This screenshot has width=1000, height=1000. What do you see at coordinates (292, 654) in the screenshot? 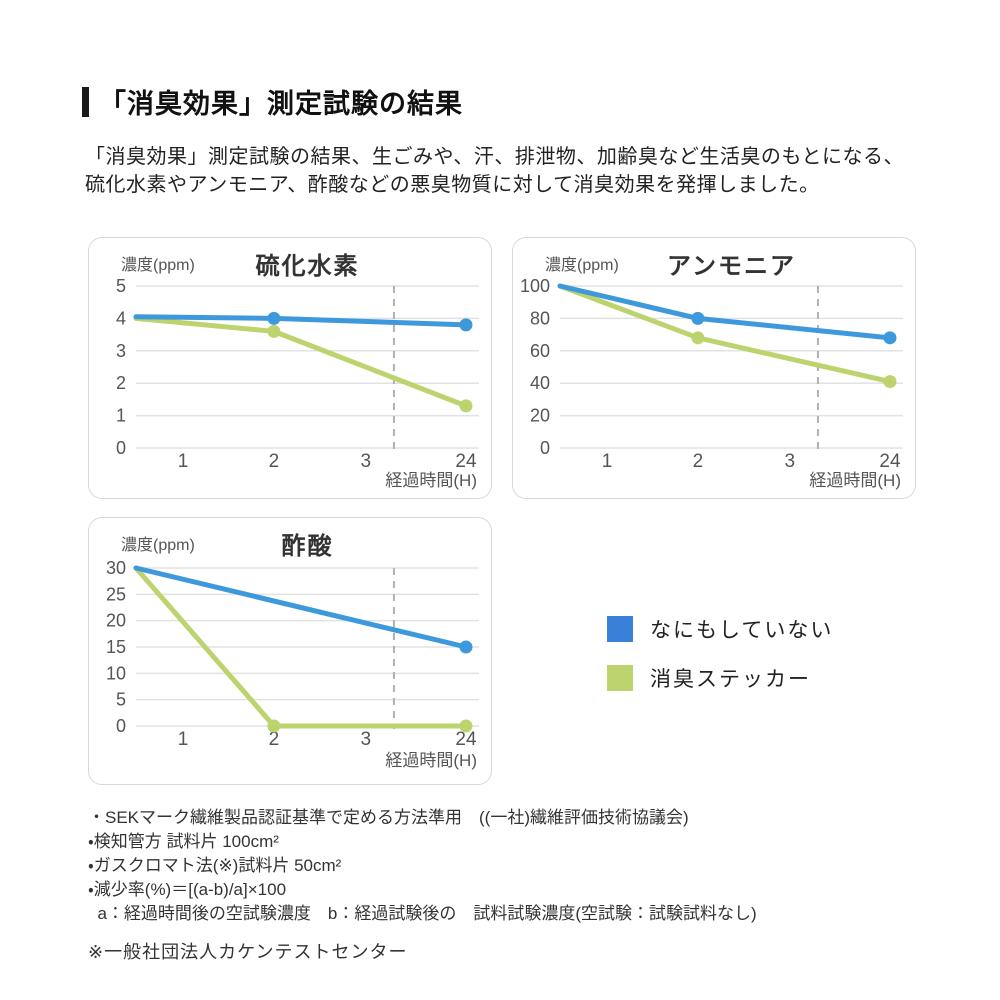
I see `line-chart-acetic-acid: 30 25 20 15 10 5 0 1 2 3 24` at bounding box center [292, 654].